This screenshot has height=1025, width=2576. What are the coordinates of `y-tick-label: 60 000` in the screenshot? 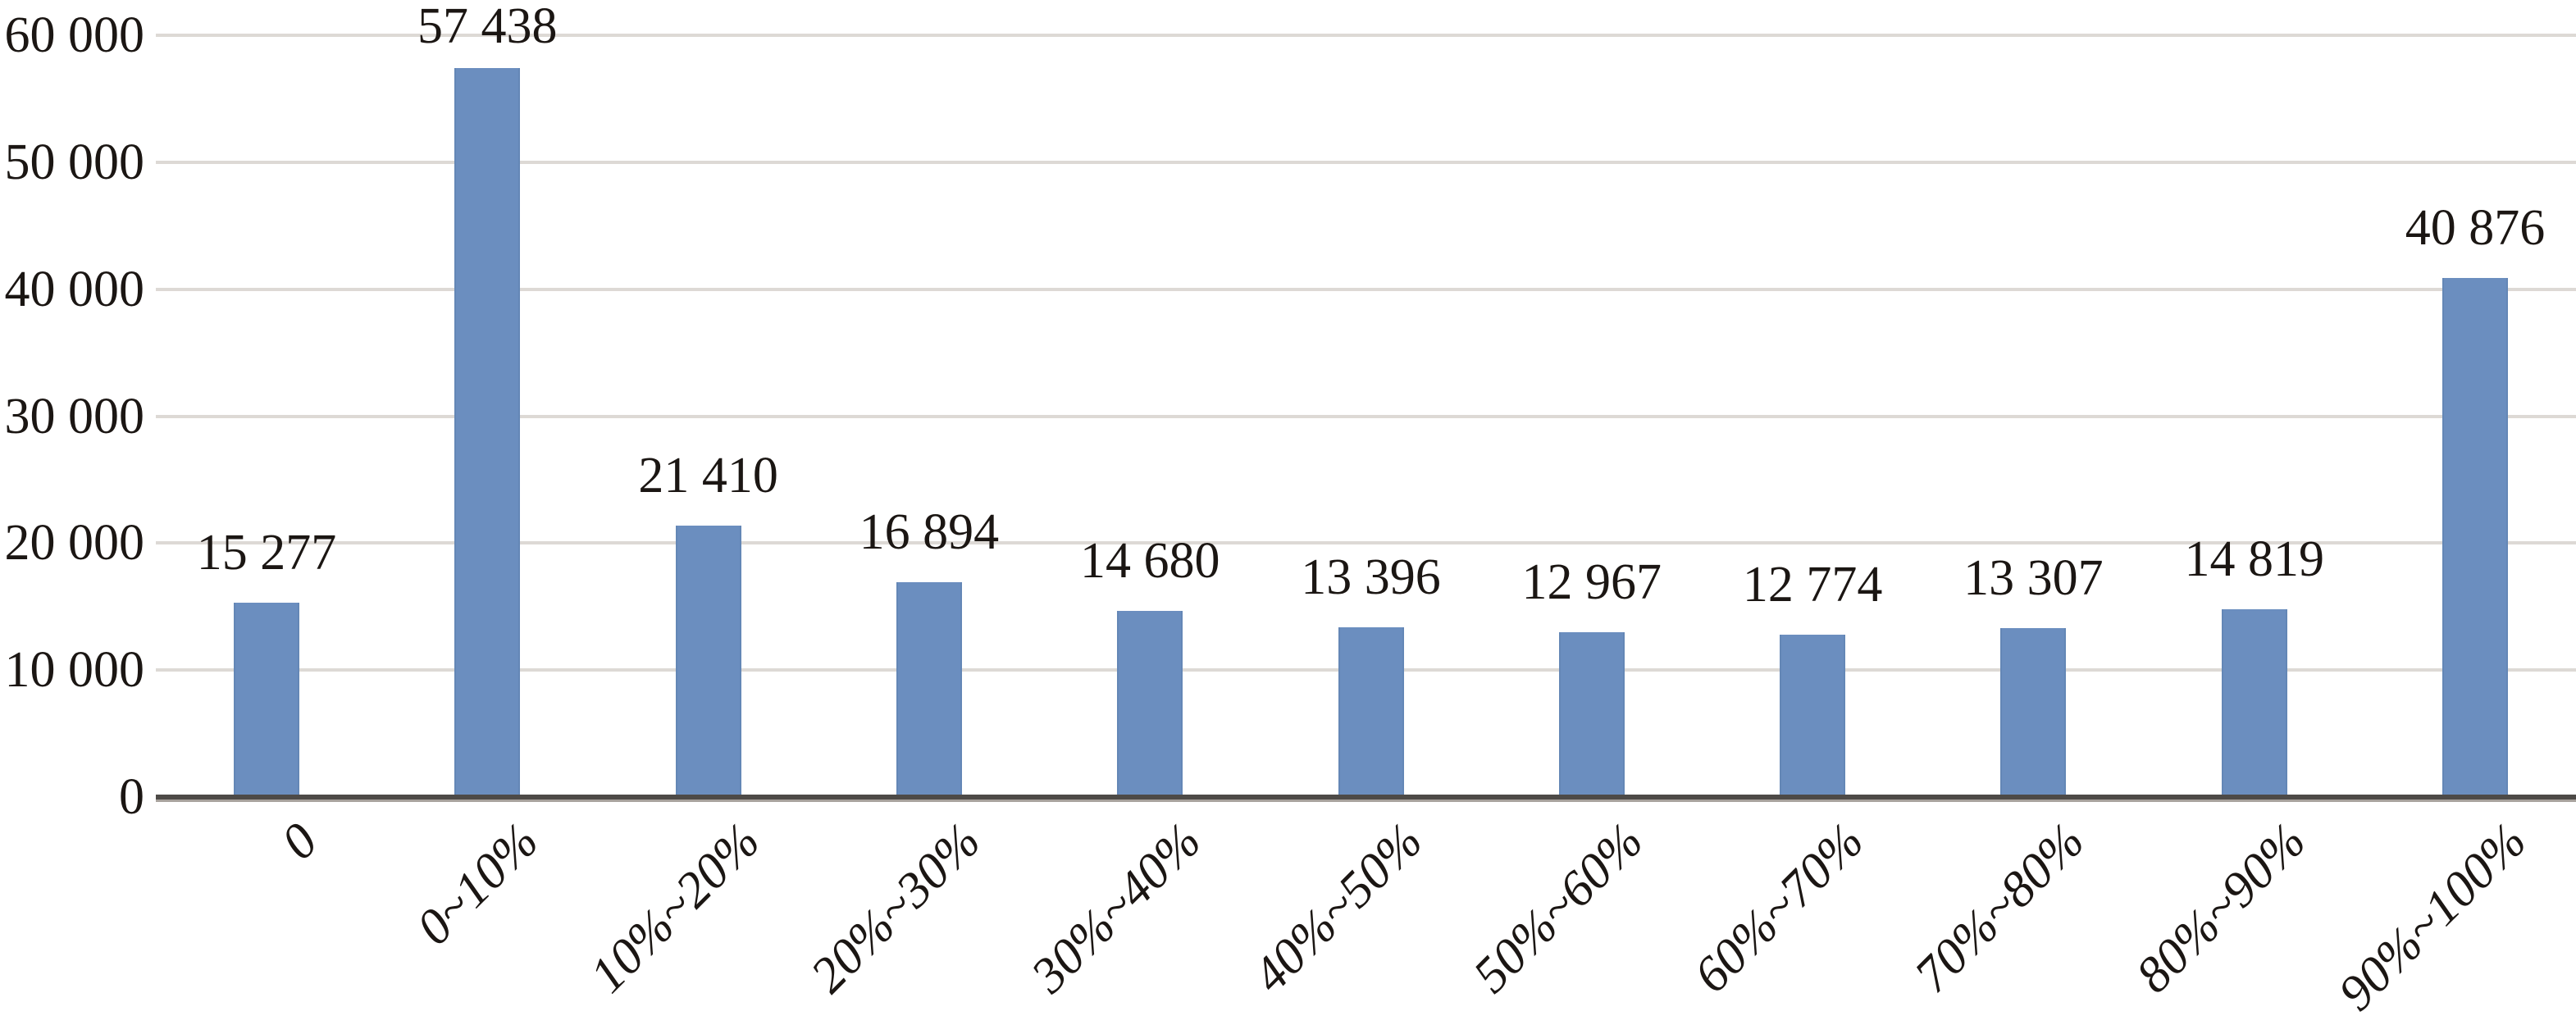 It's located at (74, 35).